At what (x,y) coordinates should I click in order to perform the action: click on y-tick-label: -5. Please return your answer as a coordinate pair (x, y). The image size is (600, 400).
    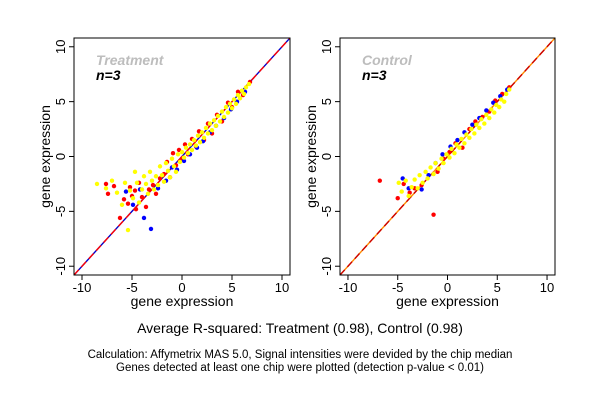
    Looking at the image, I should click on (60, 212).